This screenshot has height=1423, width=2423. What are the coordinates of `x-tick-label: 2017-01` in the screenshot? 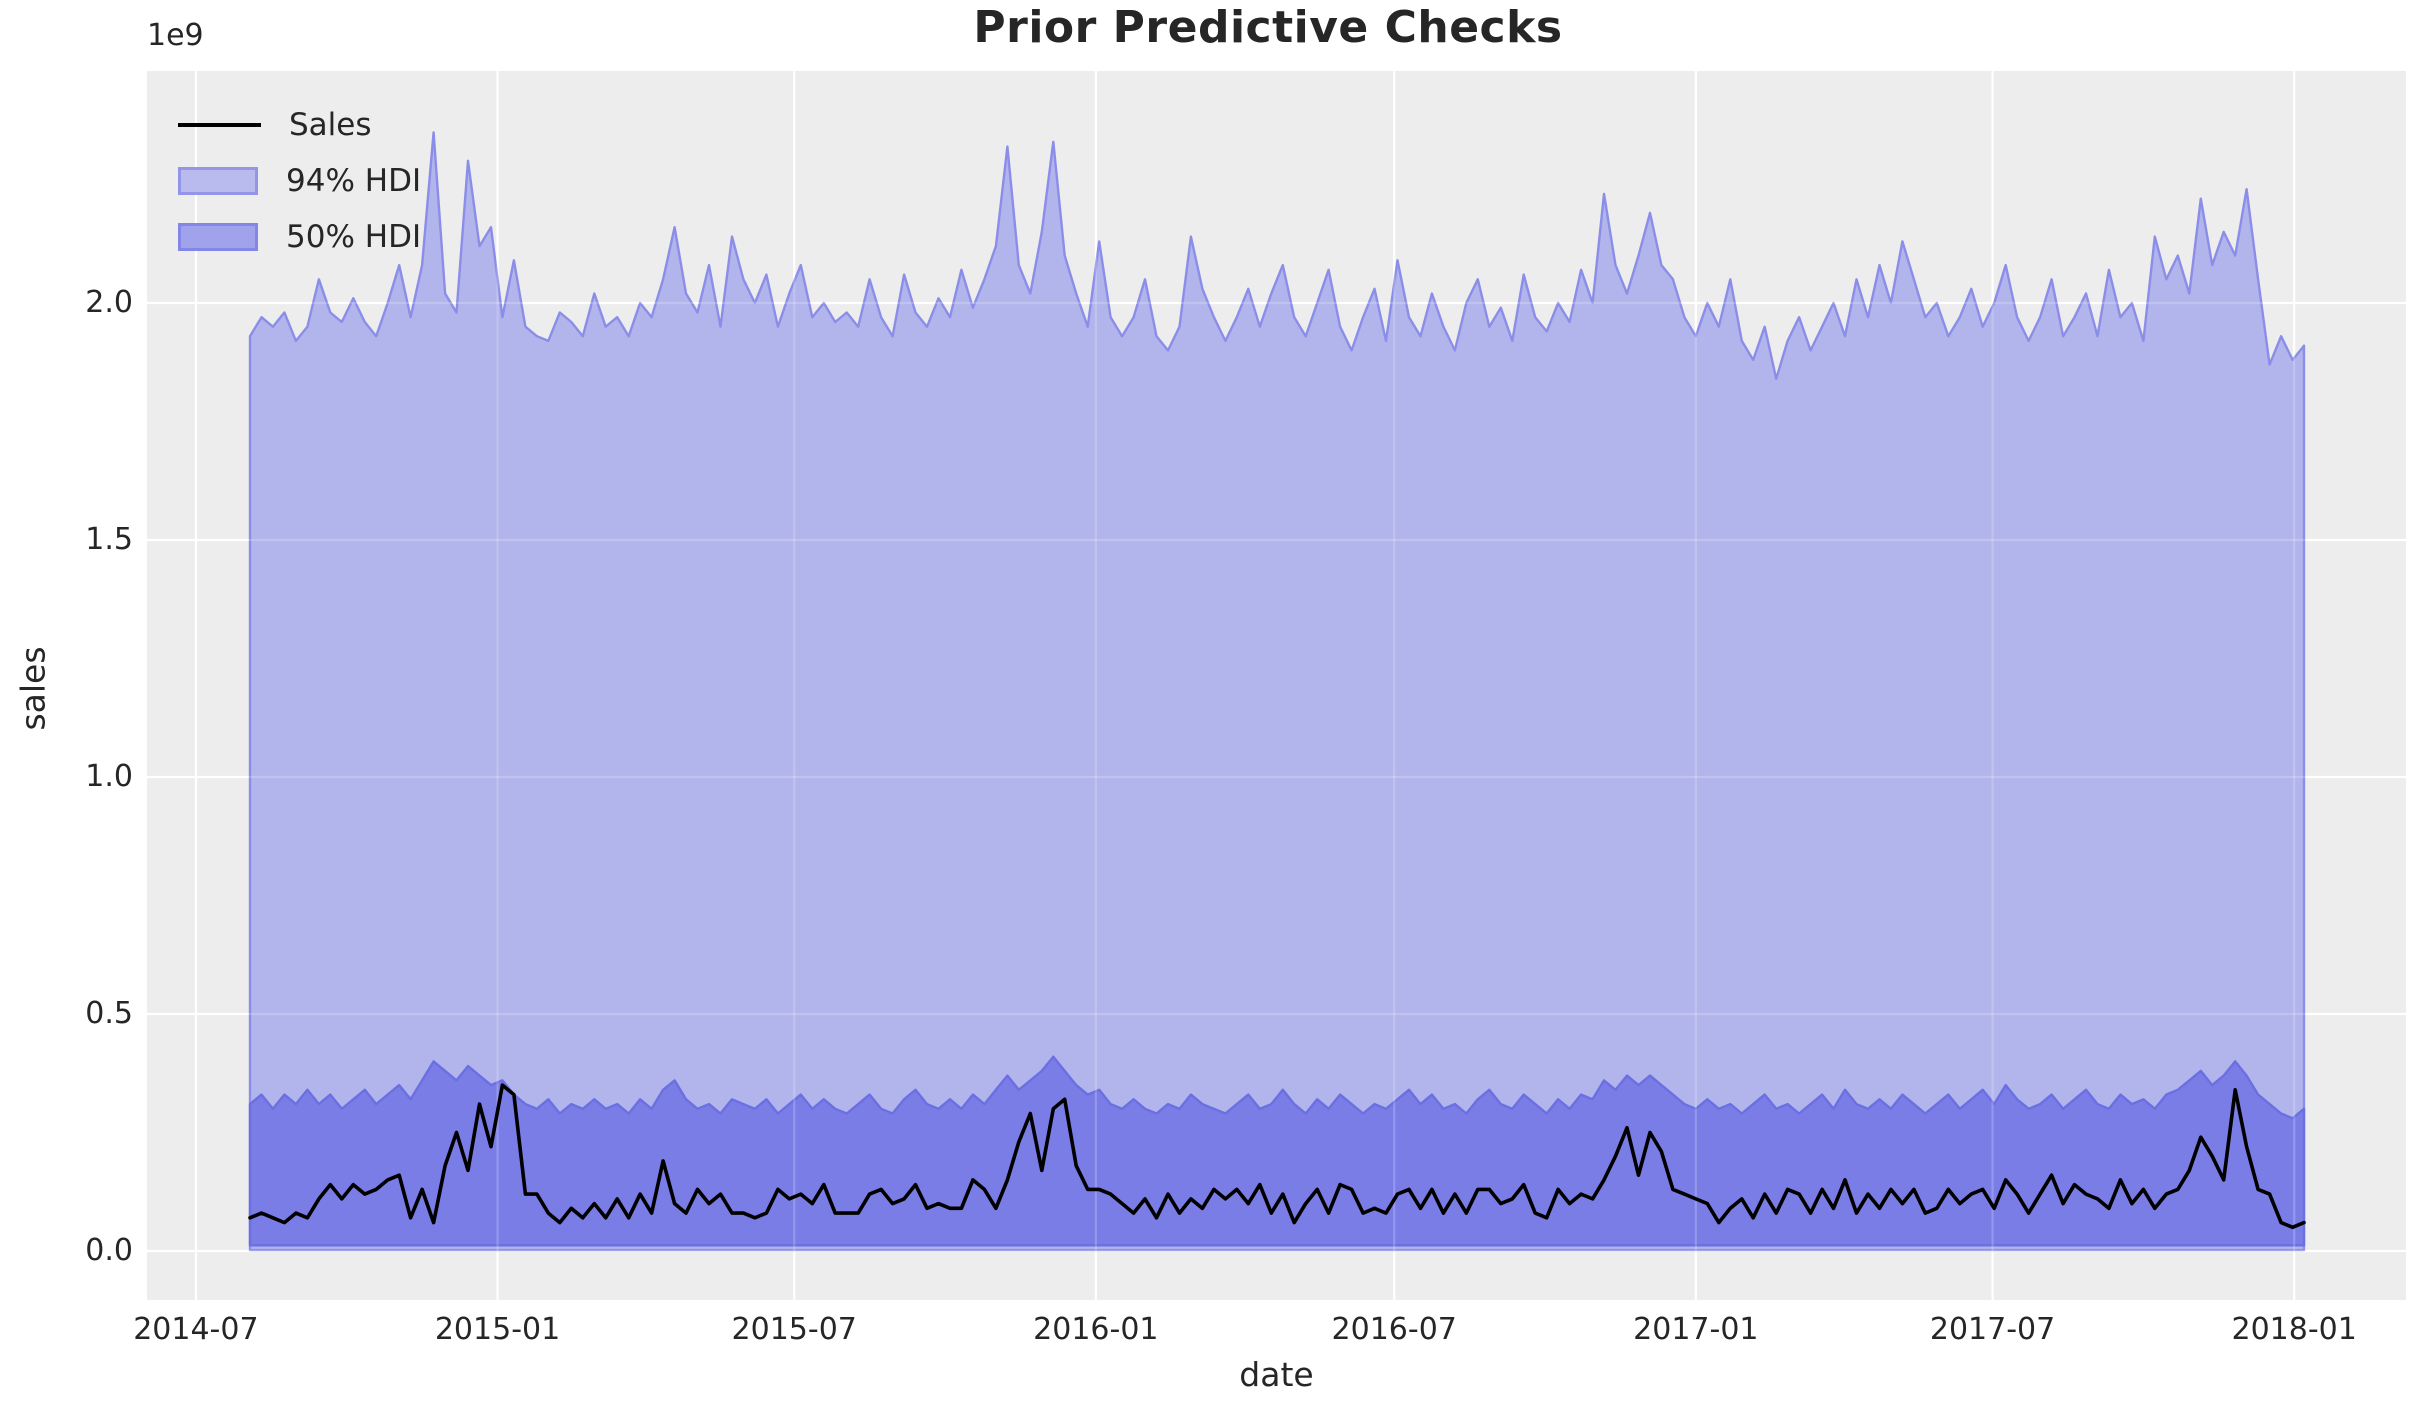 It's located at (1696, 1329).